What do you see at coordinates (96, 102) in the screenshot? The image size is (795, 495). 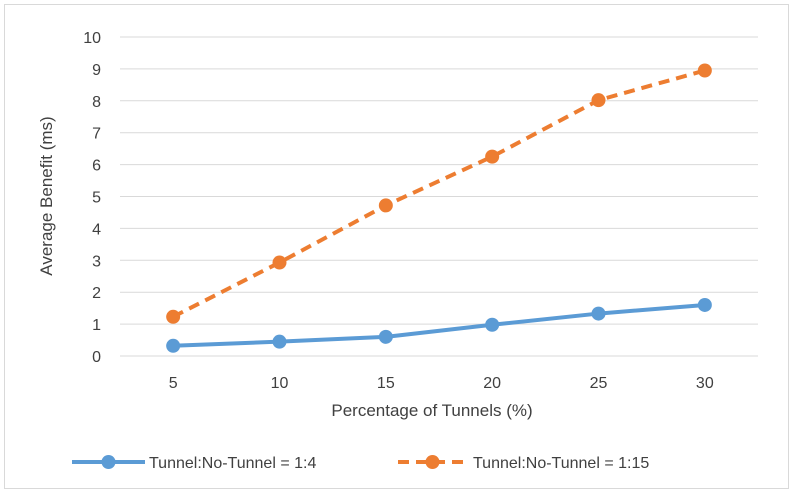 I see `y-tick-label: 8` at bounding box center [96, 102].